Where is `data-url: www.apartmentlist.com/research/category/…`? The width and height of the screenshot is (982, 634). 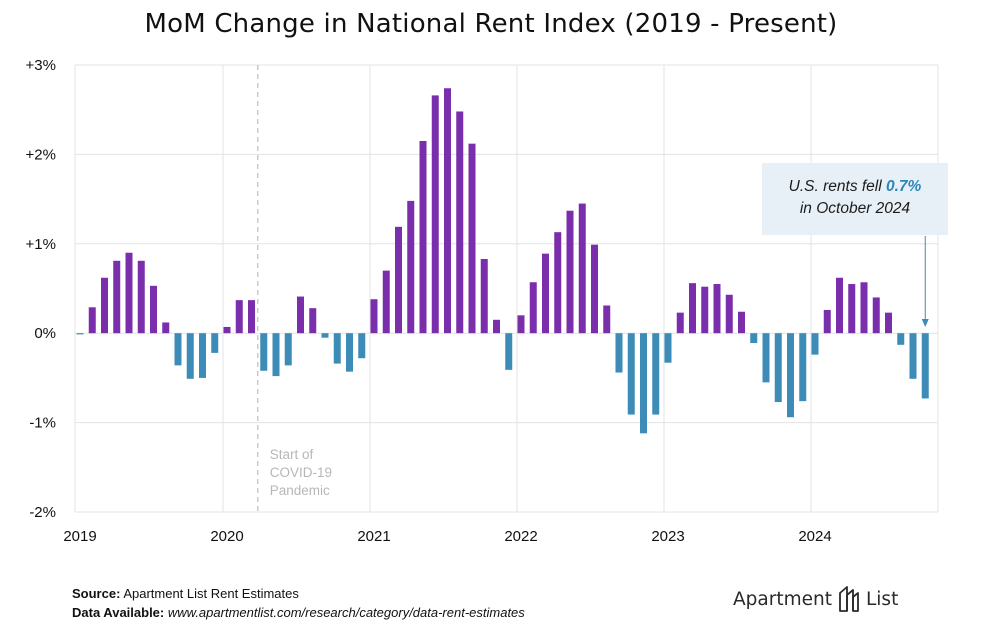
data-url: www.apartmentlist.com/research/category/… is located at coordinates (346, 612).